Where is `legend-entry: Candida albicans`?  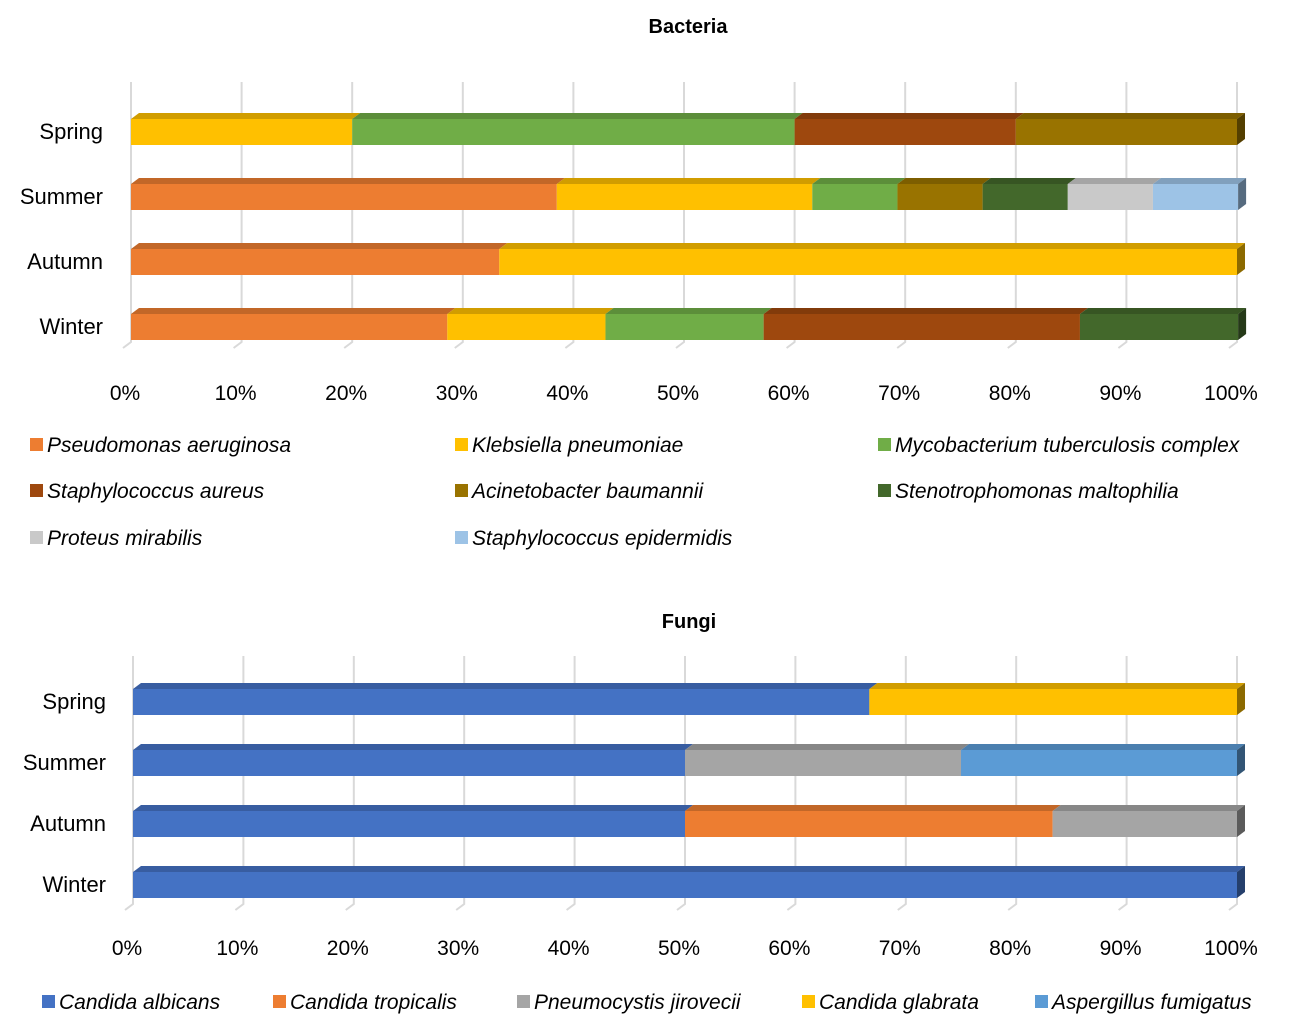 legend-entry: Candida albicans is located at coordinates (140, 1002).